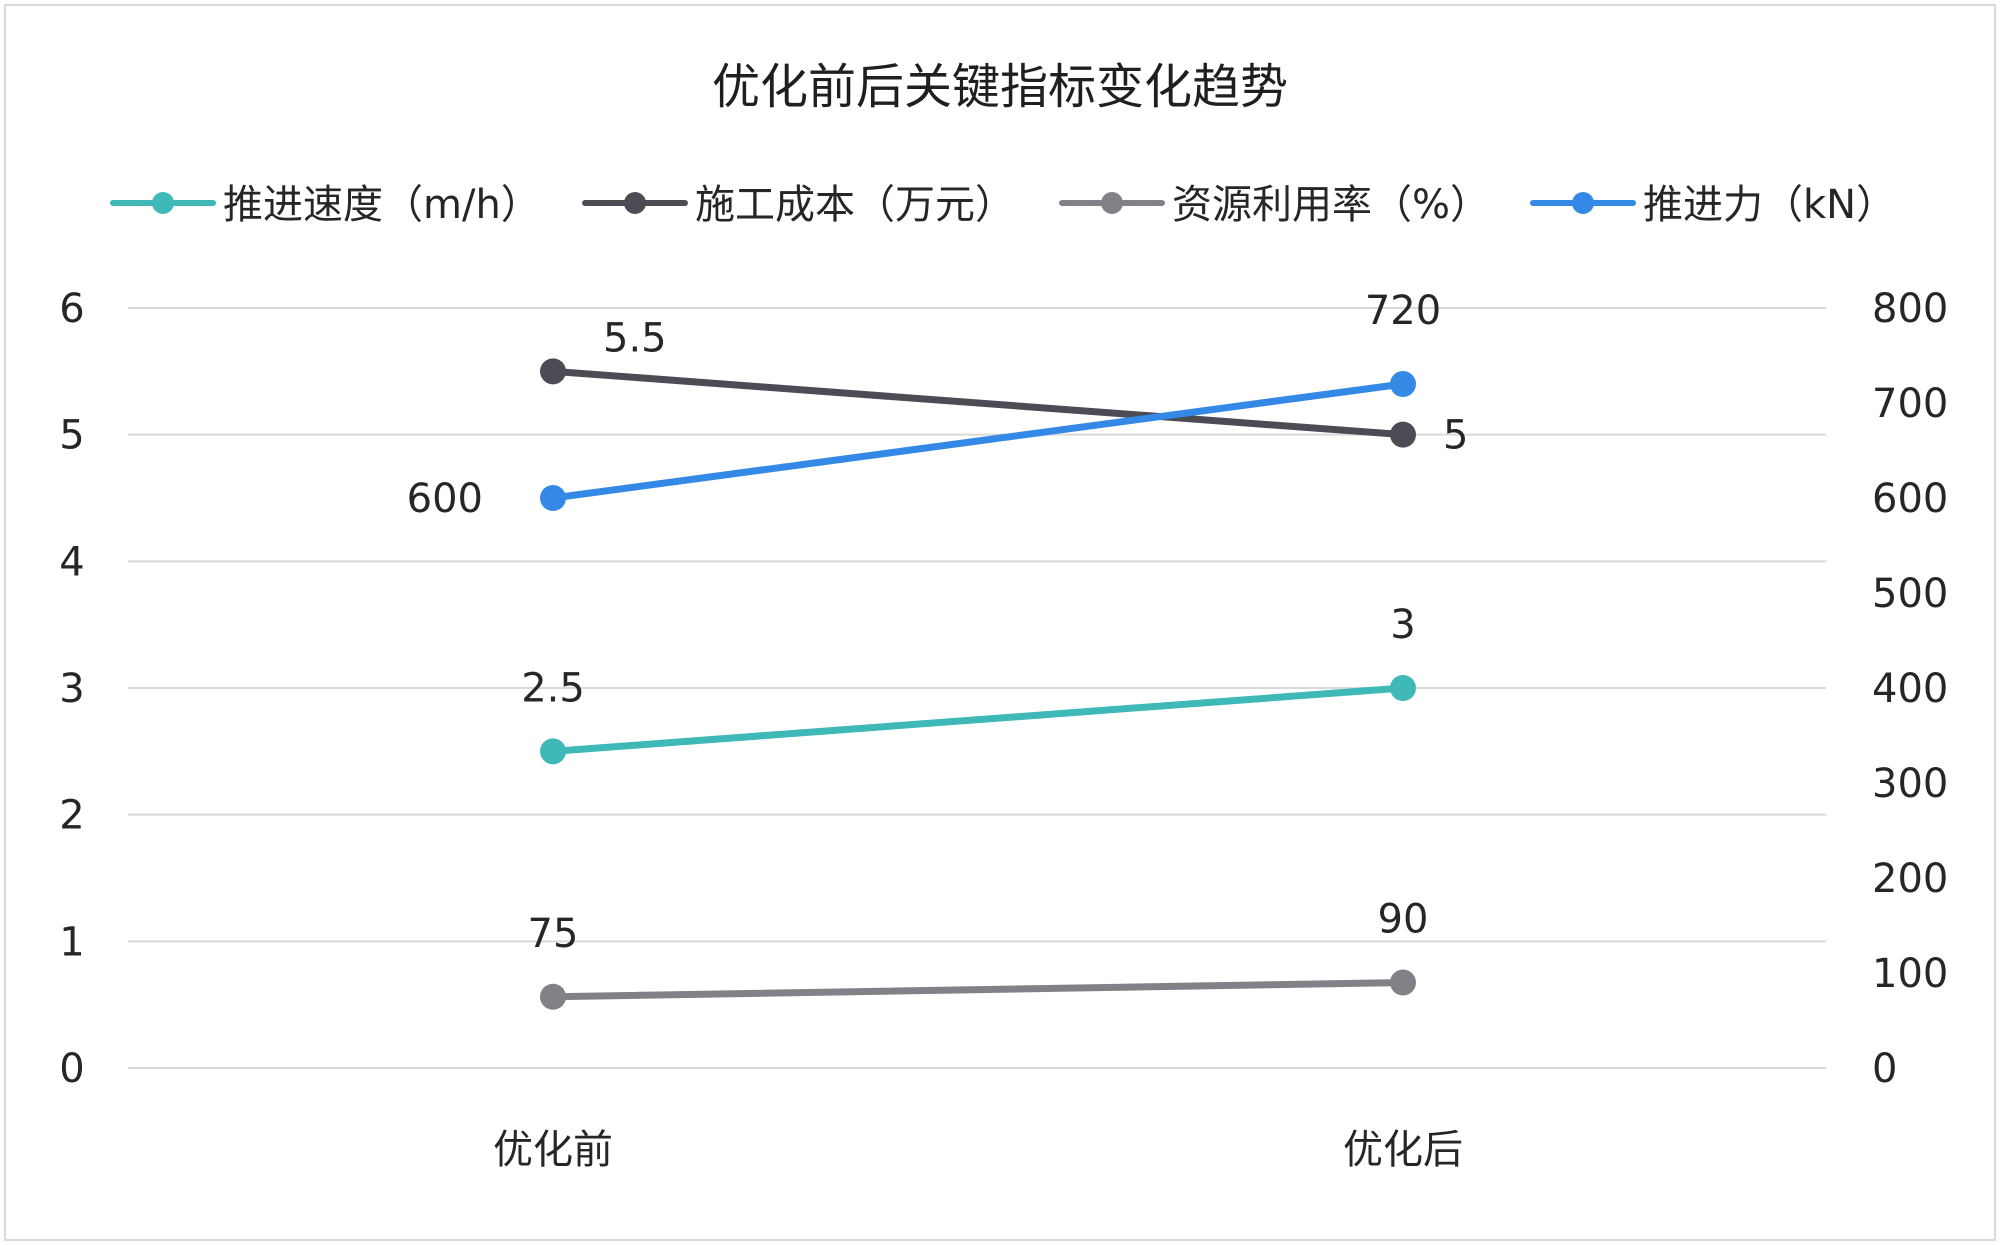 This screenshot has width=2000, height=1245. Describe the element at coordinates (855, 205) in the screenshot. I see `legend-label: 施工成本（万元）` at that location.